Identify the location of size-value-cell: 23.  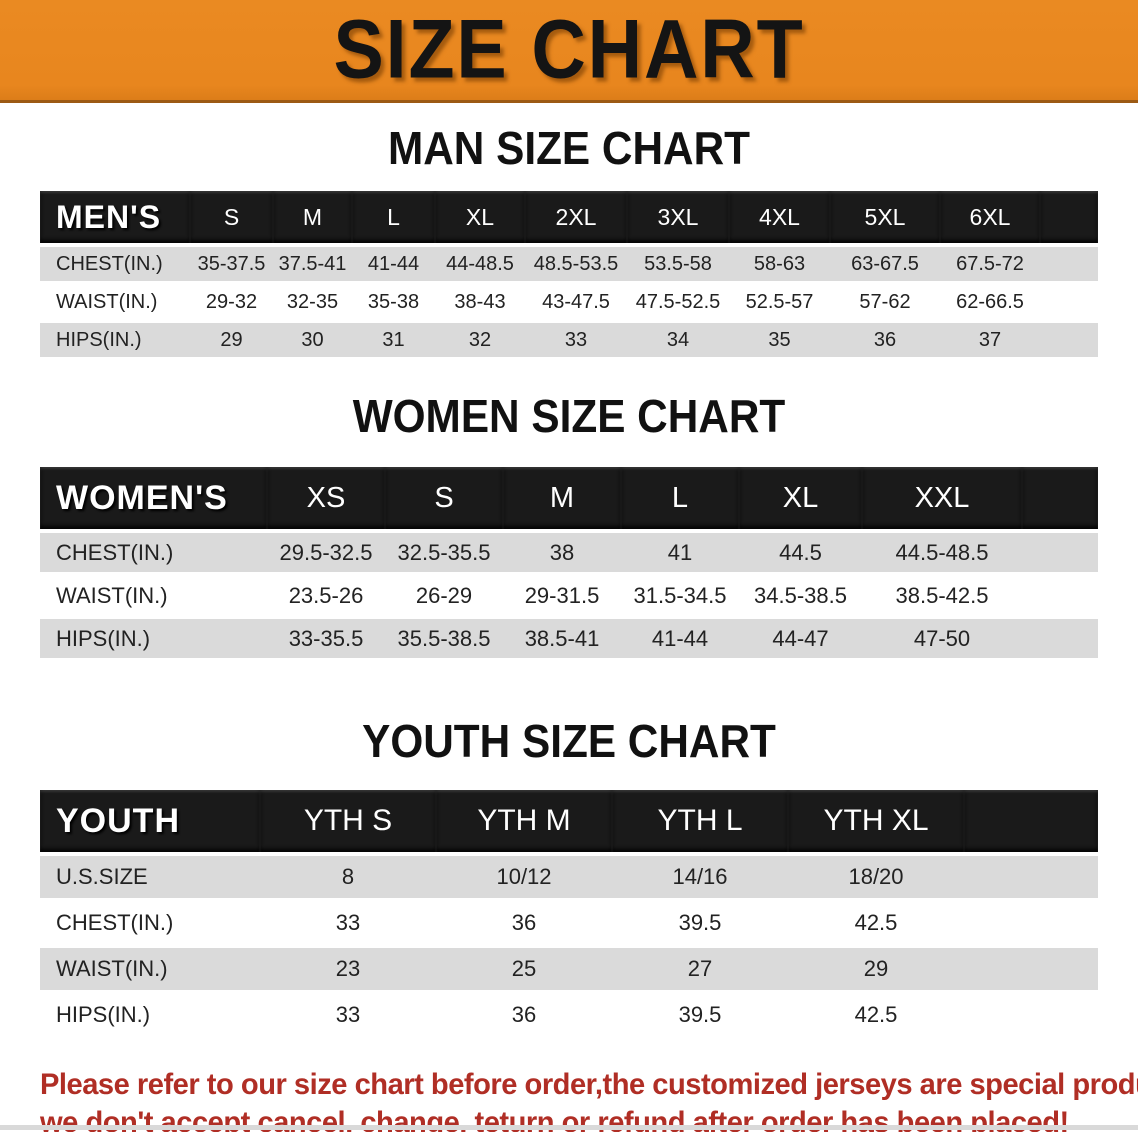
(348, 969).